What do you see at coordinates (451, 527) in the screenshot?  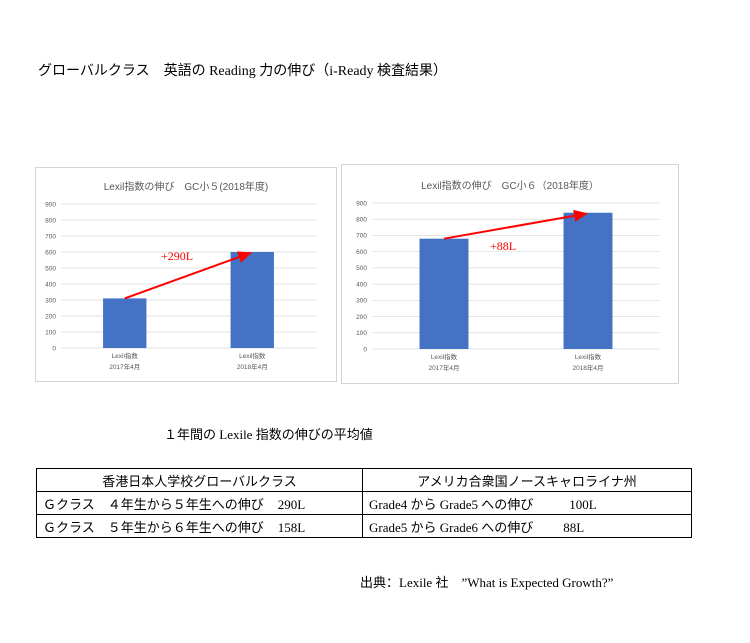 I see `row-label: Grade5 から Grade6 への伸び` at bounding box center [451, 527].